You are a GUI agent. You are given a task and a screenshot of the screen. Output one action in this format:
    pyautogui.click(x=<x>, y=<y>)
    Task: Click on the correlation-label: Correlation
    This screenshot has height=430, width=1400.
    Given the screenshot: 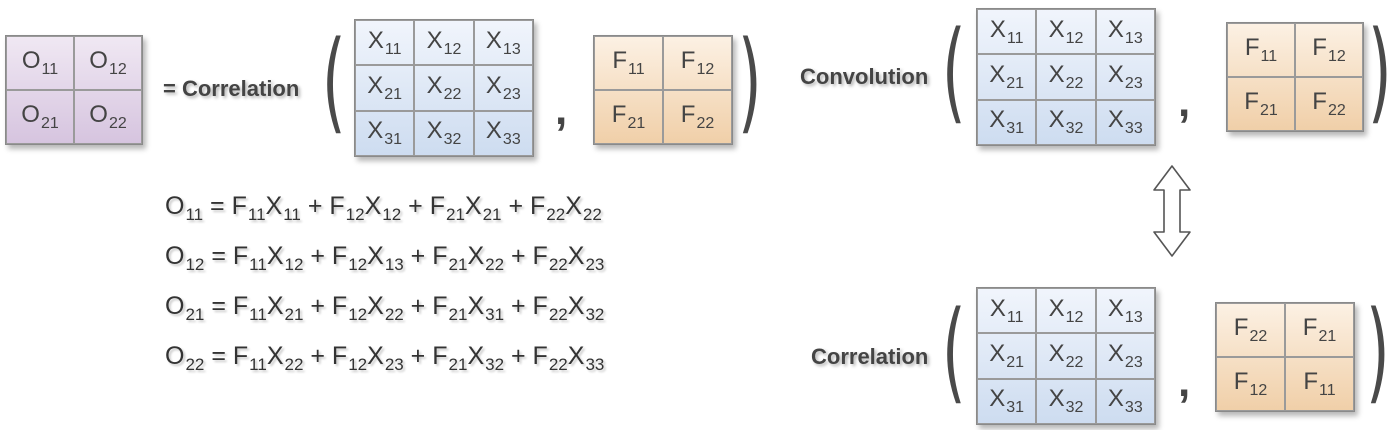 What is the action you would take?
    pyautogui.click(x=870, y=356)
    